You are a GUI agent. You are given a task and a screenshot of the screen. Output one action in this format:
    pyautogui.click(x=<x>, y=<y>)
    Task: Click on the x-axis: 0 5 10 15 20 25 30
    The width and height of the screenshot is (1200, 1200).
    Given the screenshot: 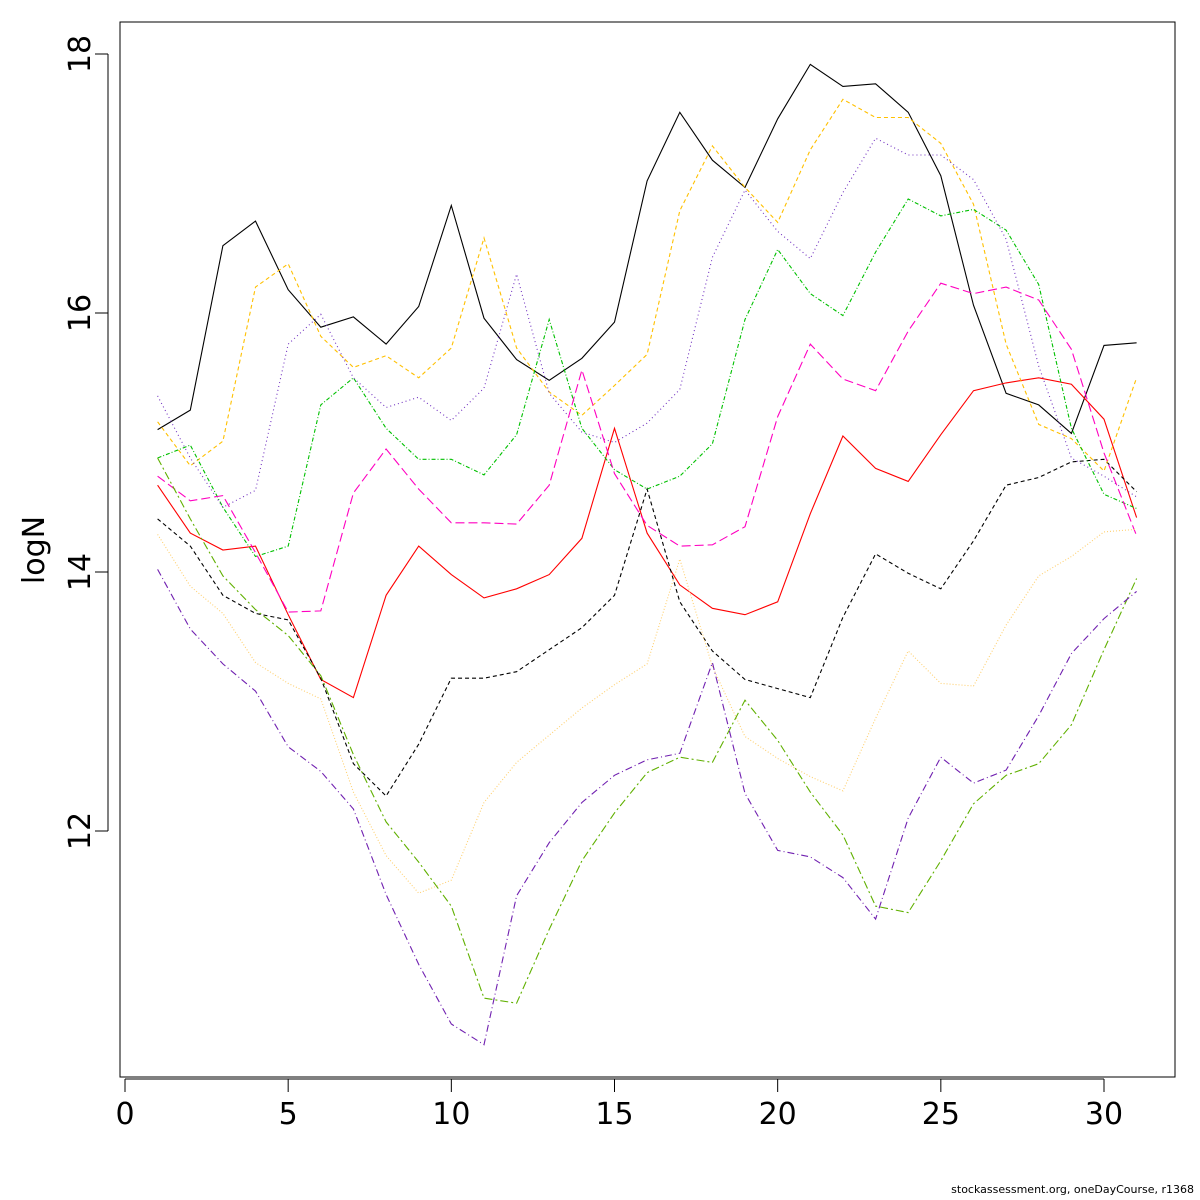 What is the action you would take?
    pyautogui.click(x=619, y=1105)
    